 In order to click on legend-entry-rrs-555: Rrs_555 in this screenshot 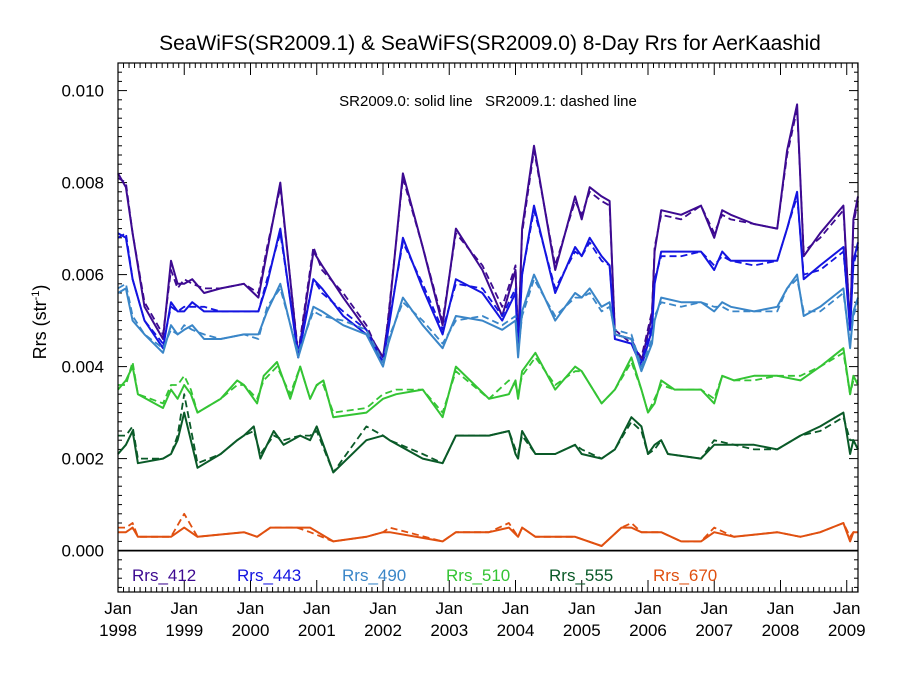, I will do `click(581, 575)`.